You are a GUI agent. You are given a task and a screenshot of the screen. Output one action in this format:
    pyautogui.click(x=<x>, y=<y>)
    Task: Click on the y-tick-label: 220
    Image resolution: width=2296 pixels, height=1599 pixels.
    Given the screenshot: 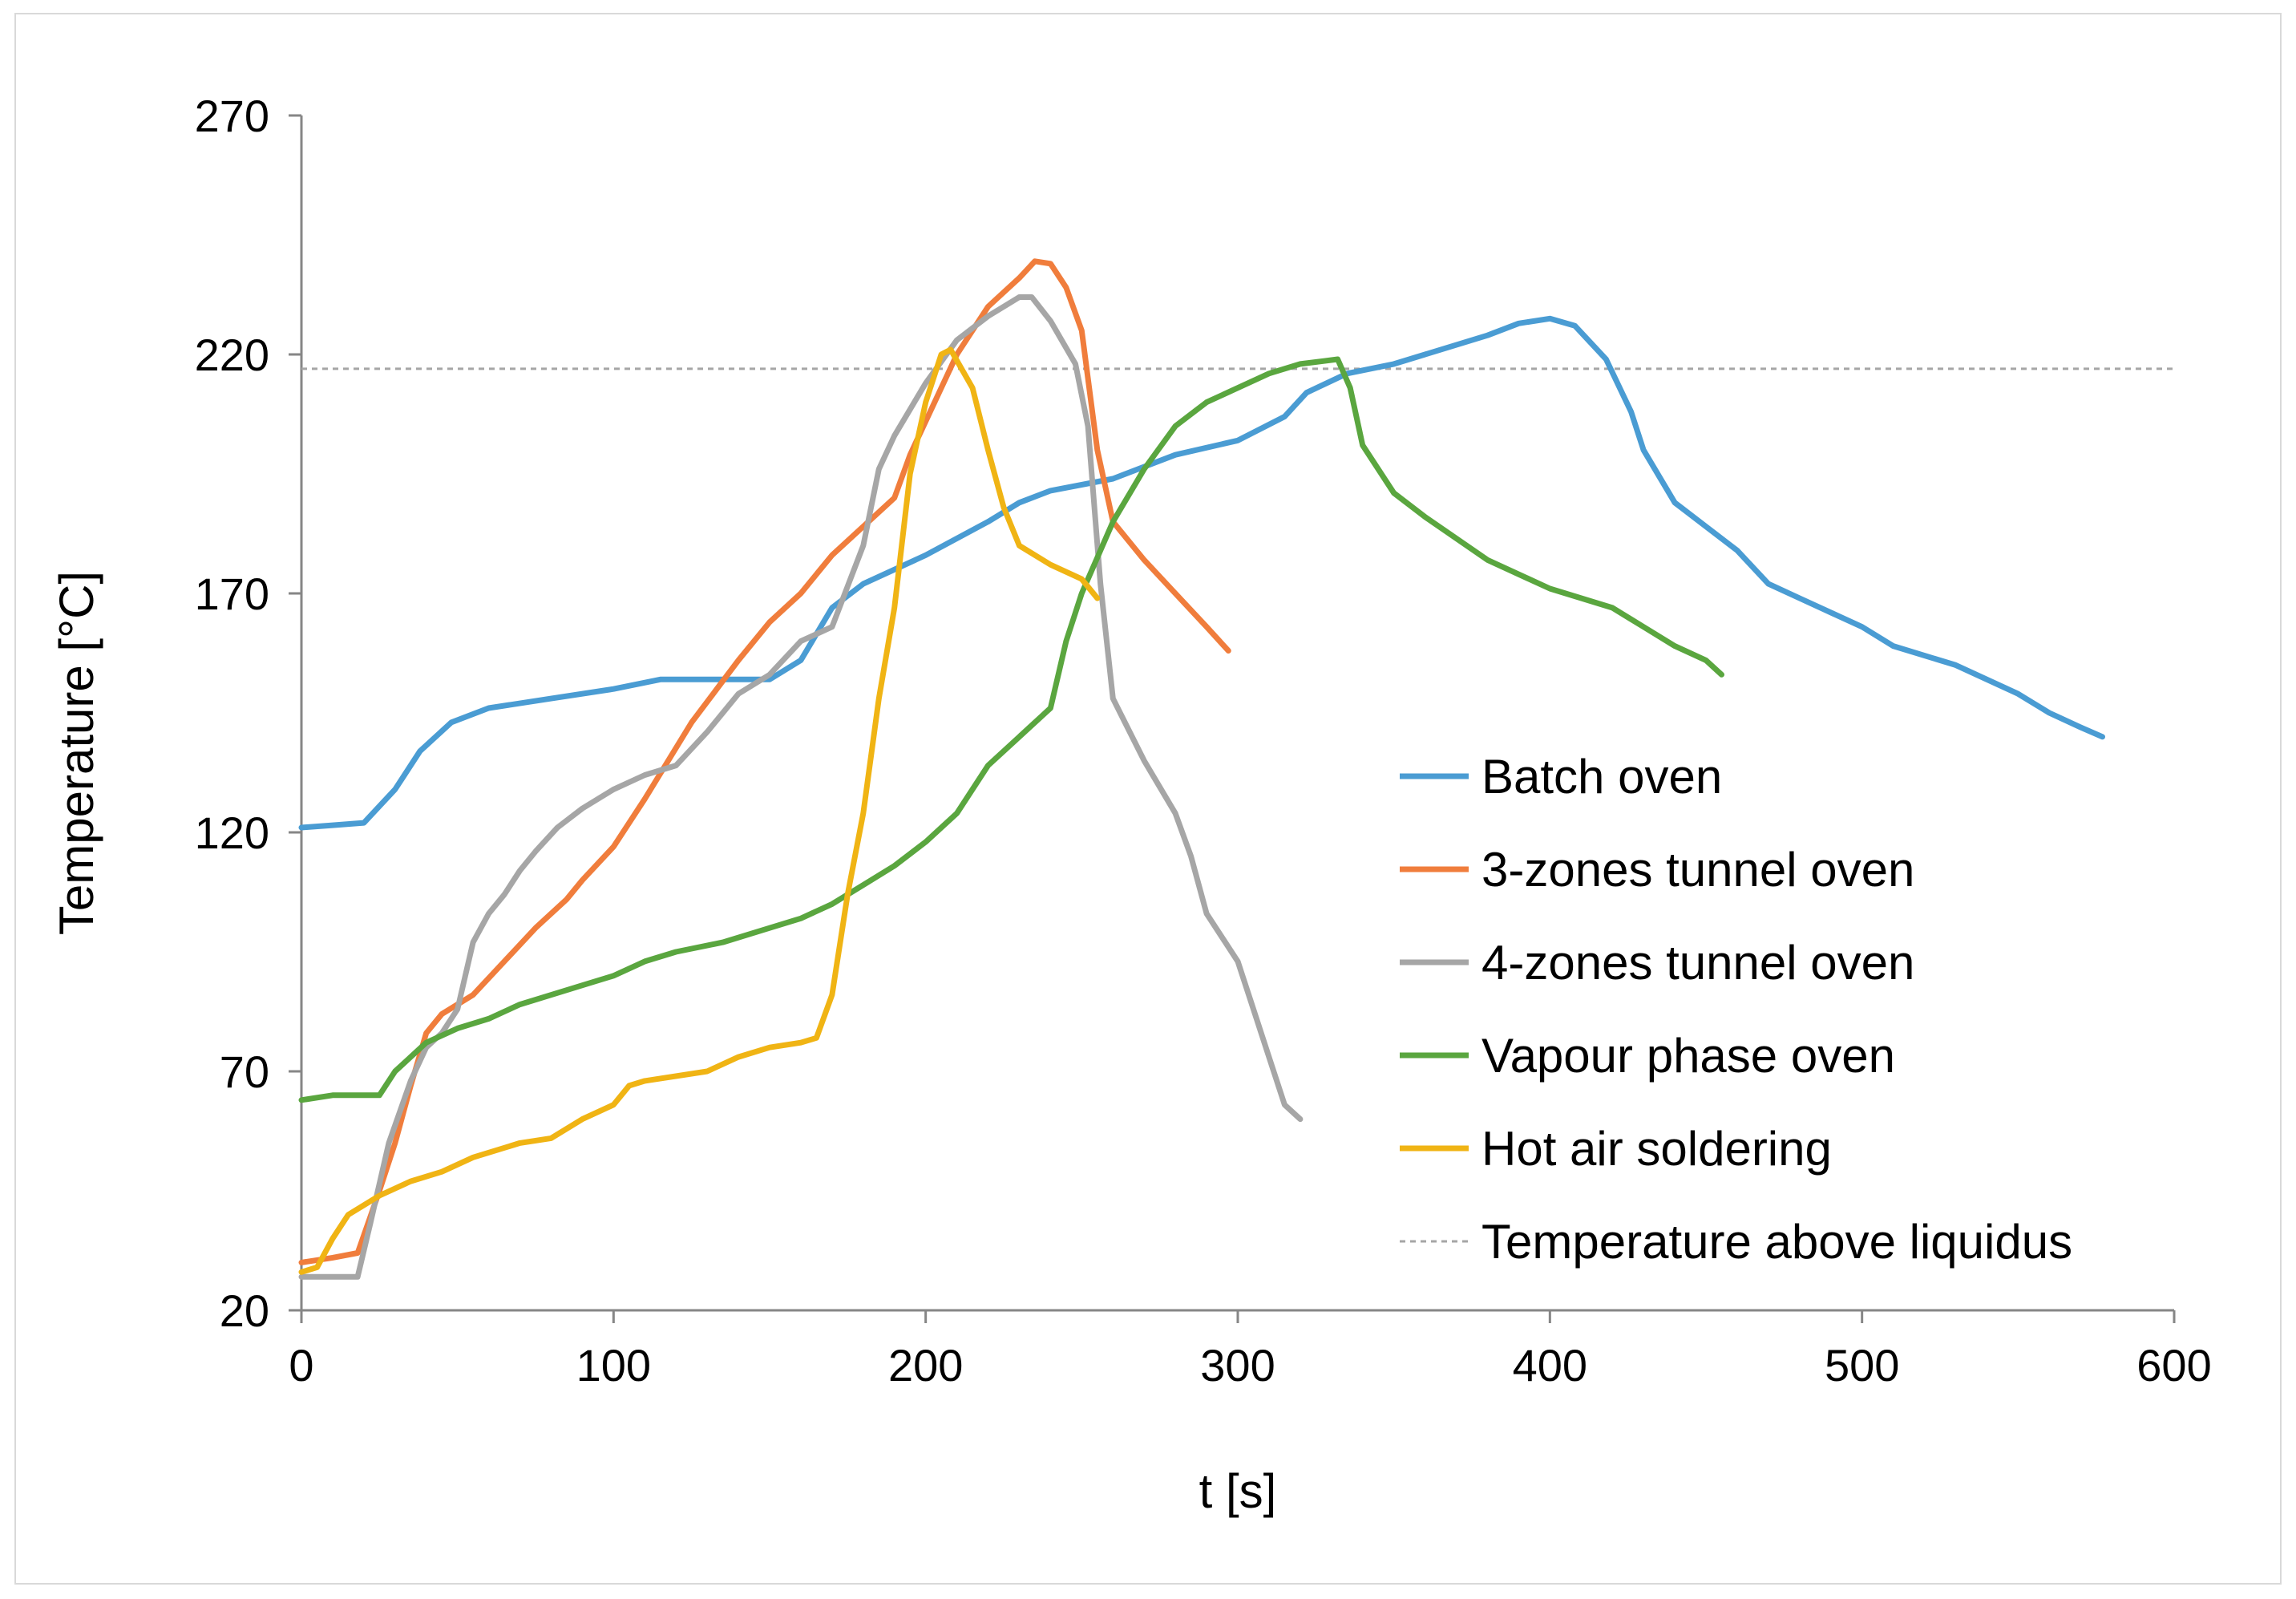 What is the action you would take?
    pyautogui.click(x=232, y=355)
    